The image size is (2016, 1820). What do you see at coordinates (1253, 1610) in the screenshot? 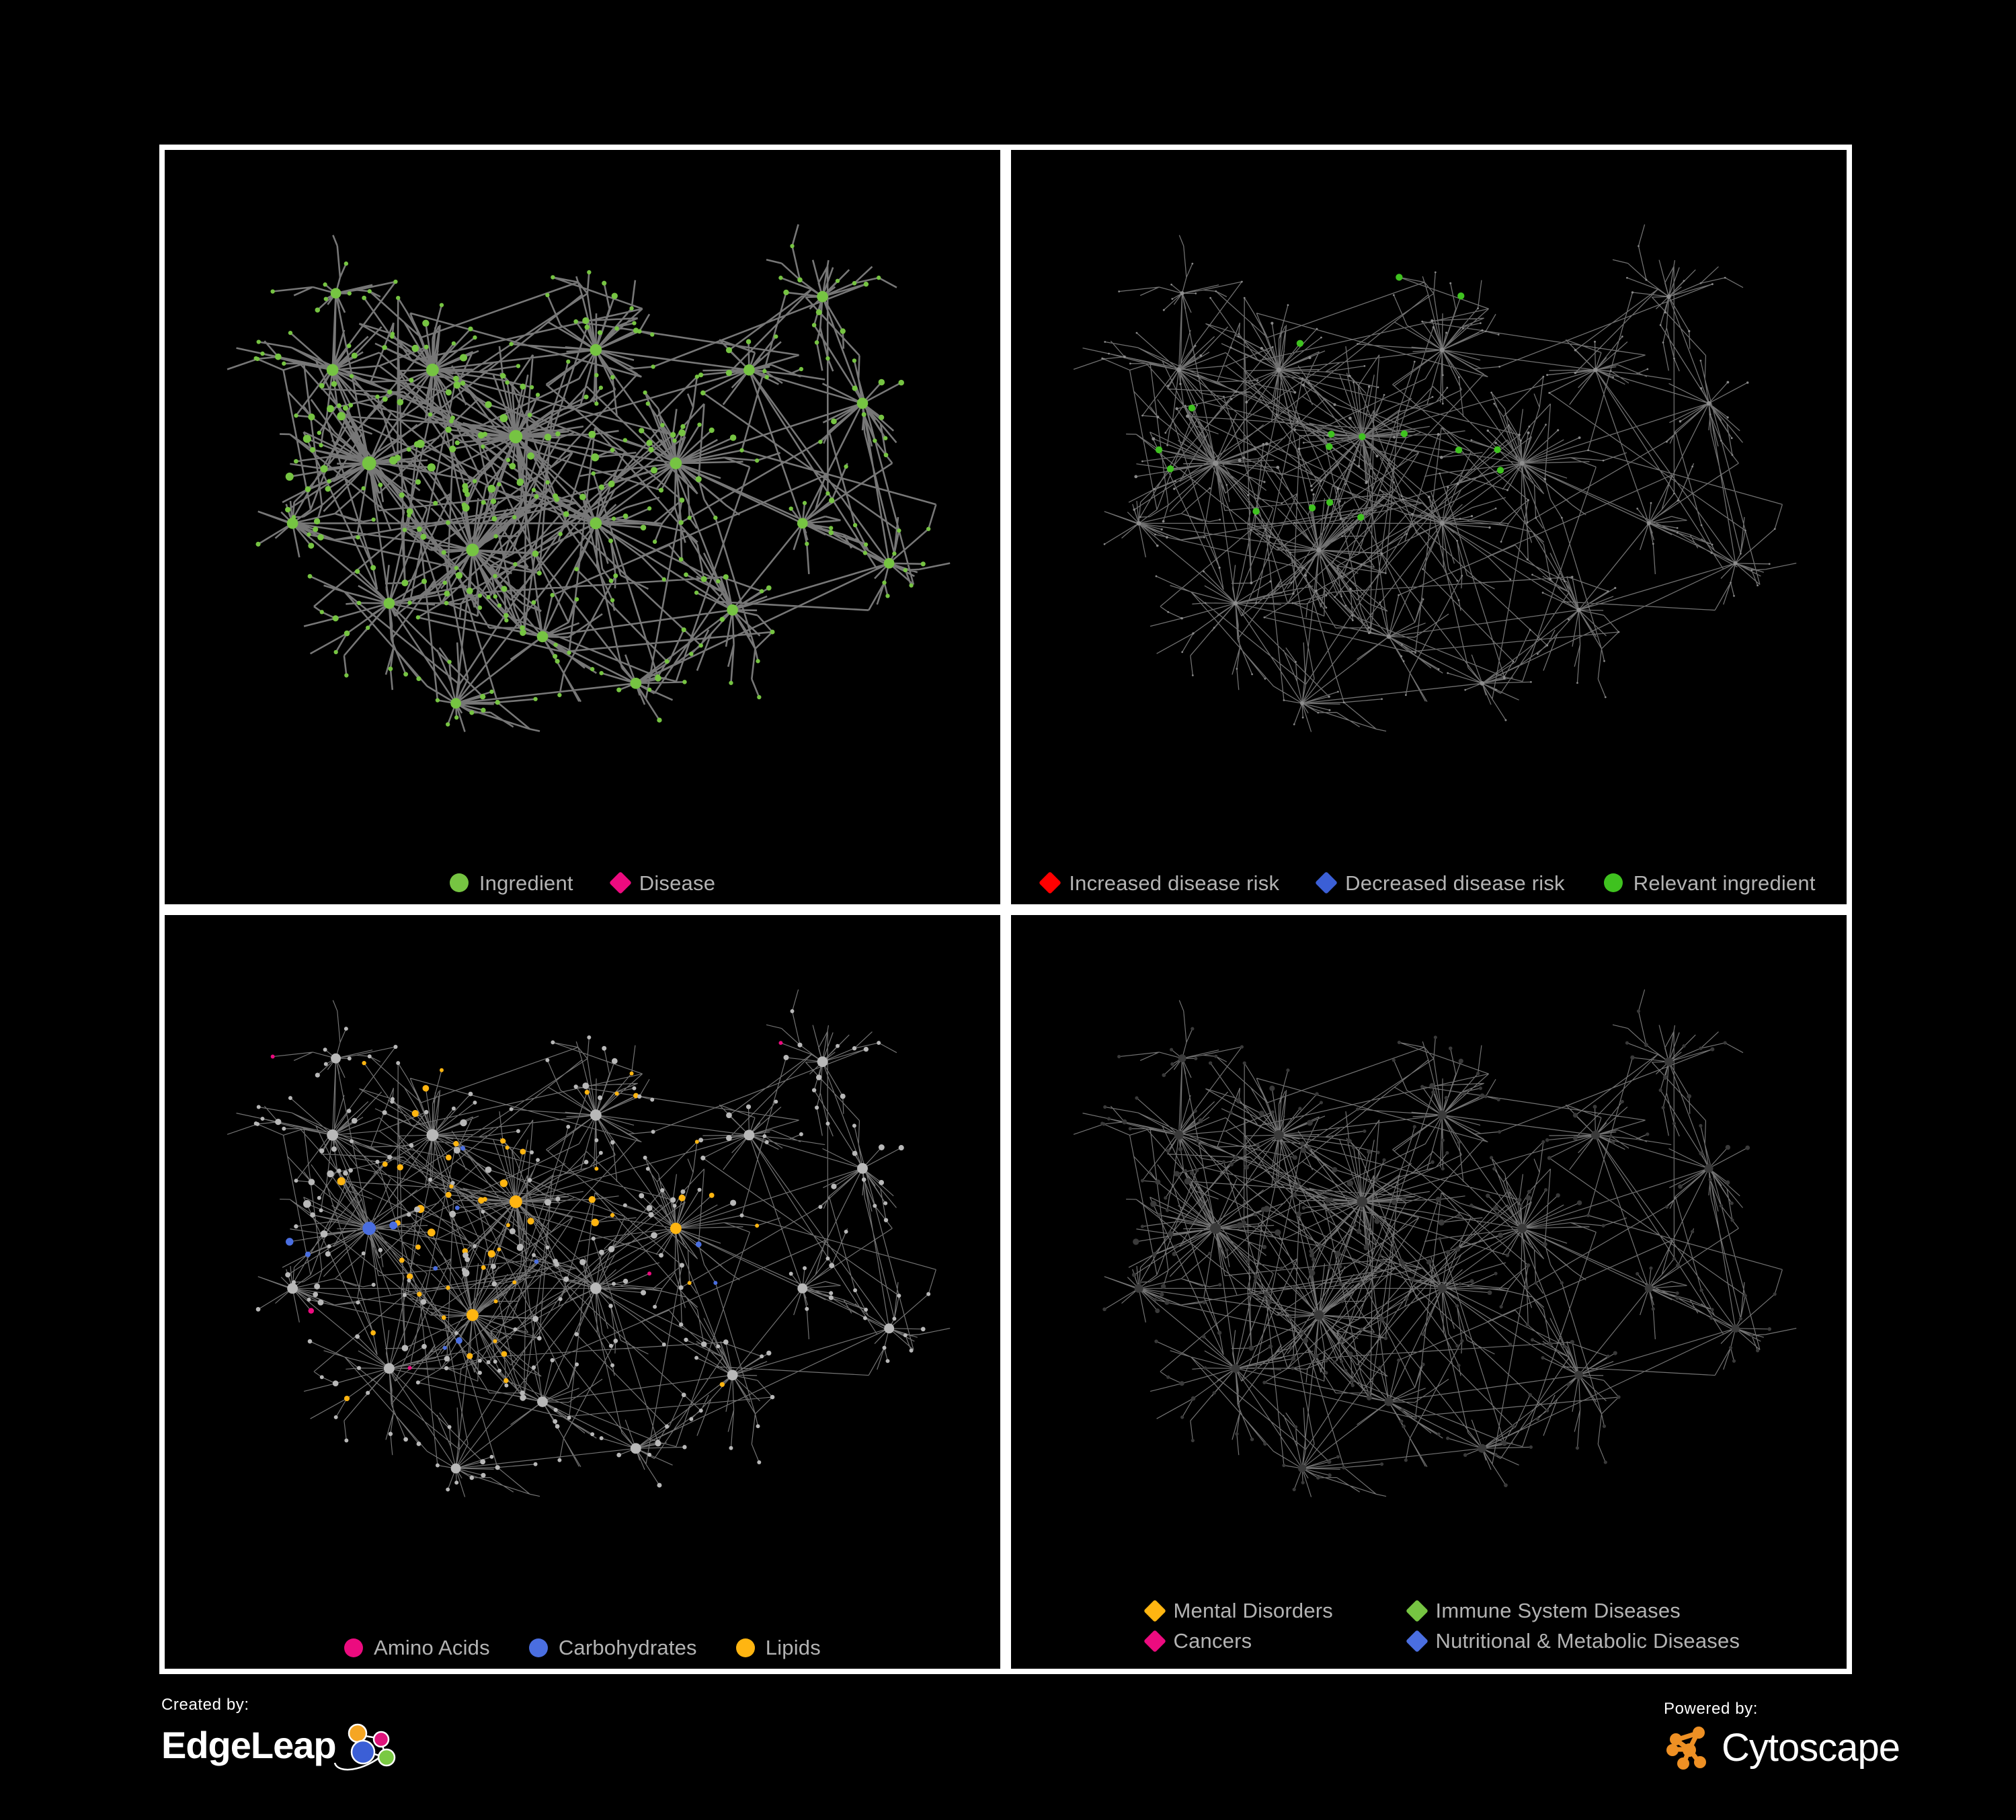
I see `legend-label-mental-disorders: Mental Disorders` at bounding box center [1253, 1610].